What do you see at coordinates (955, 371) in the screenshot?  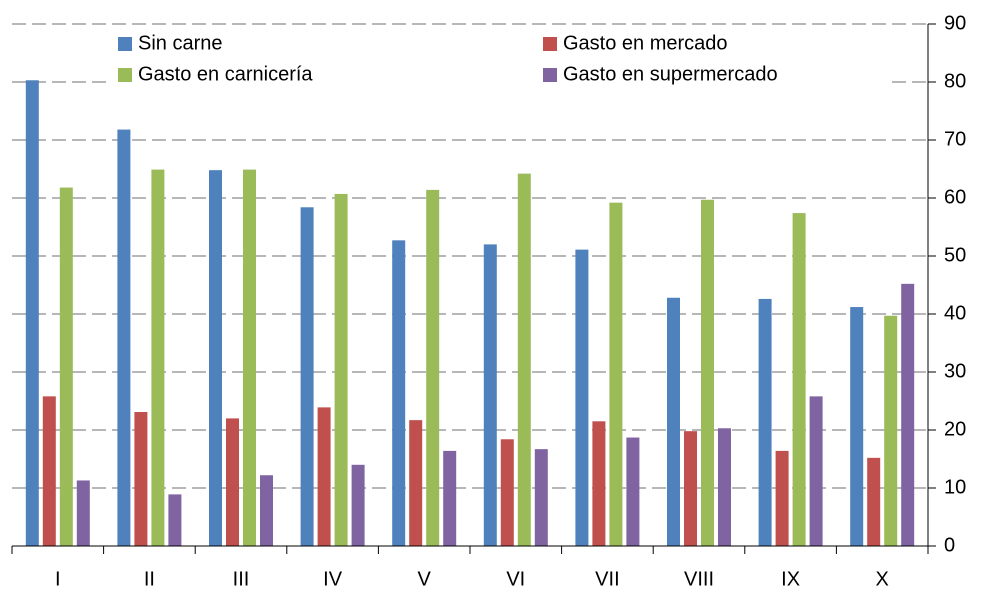 I see `y-tick-label: 30` at bounding box center [955, 371].